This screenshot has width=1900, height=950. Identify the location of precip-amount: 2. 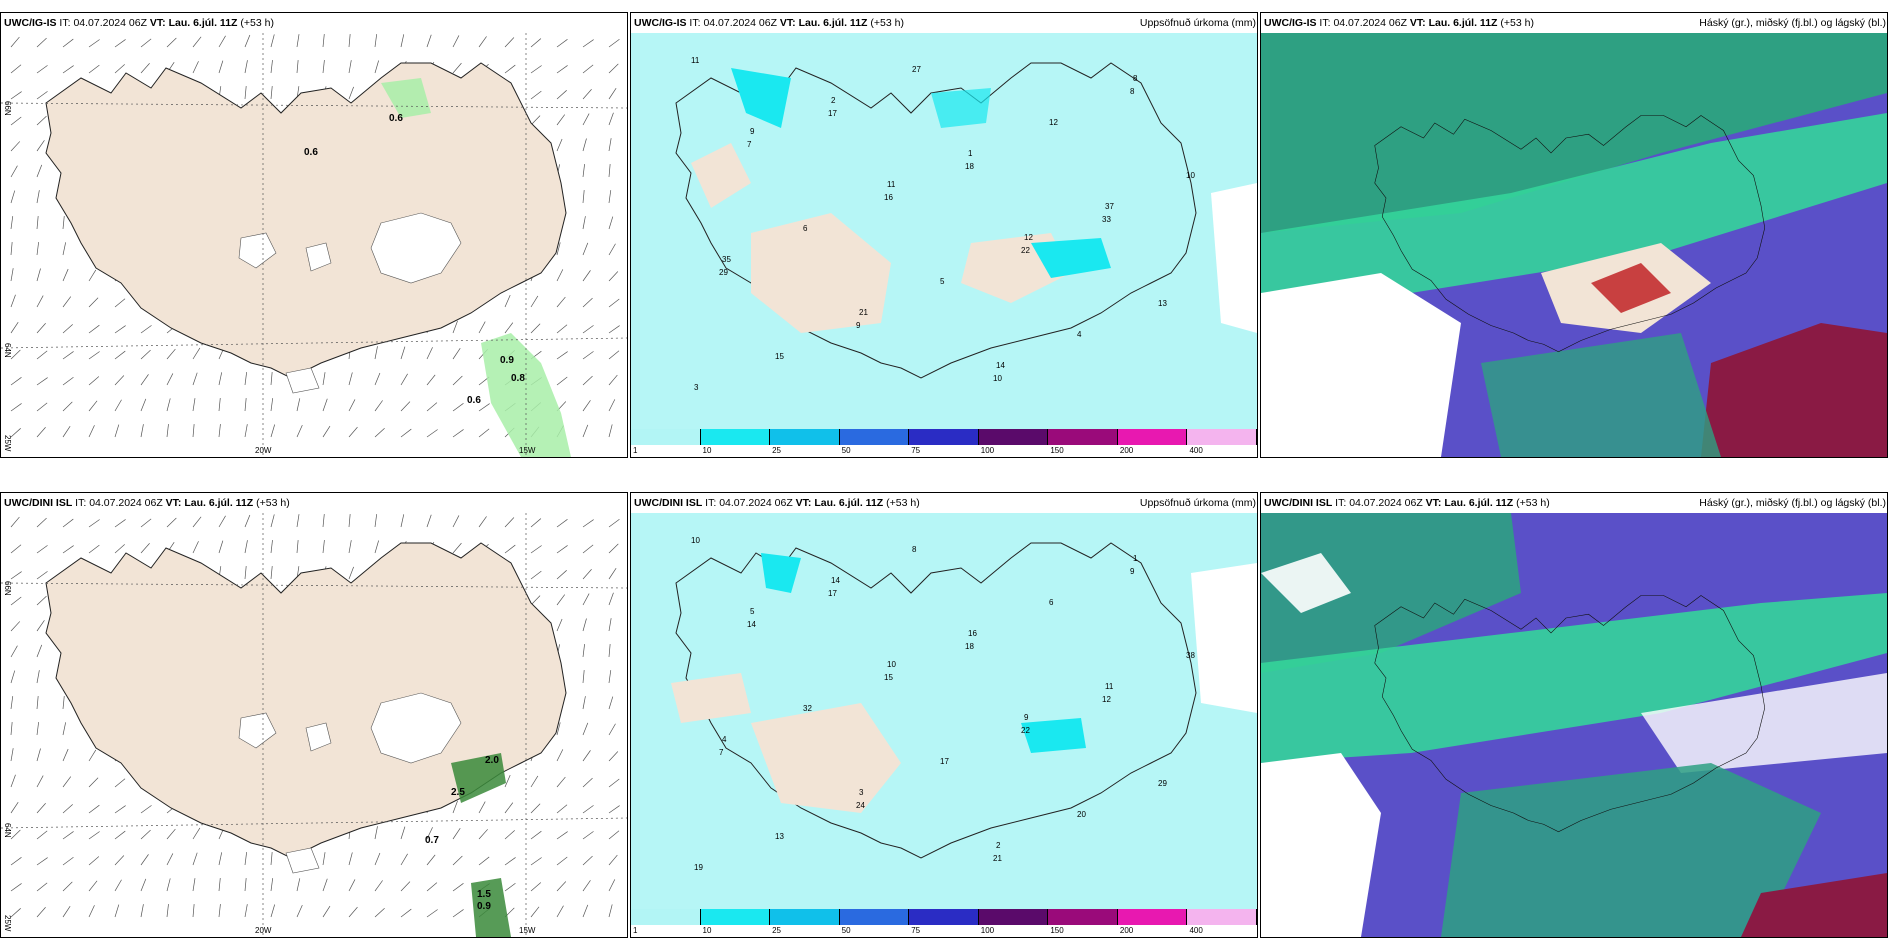
(833, 100).